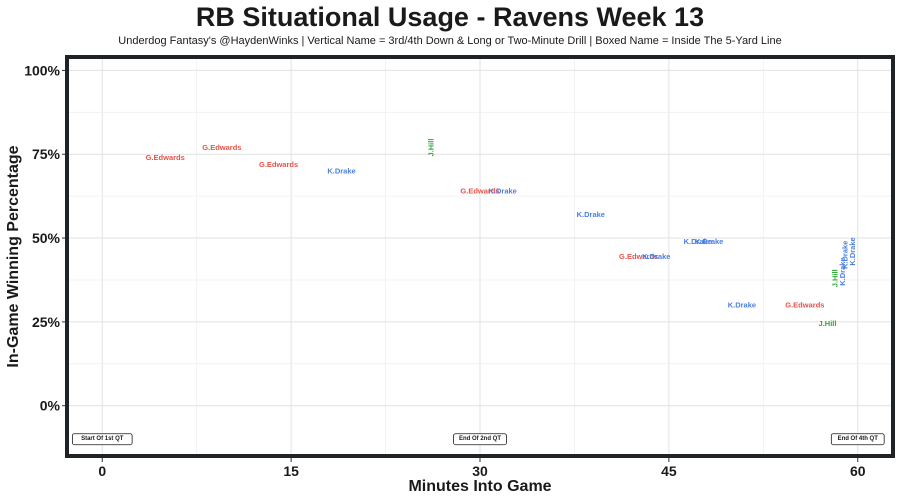 Image resolution: width=900 pixels, height=500 pixels. What do you see at coordinates (13, 256) in the screenshot?
I see `y-axis-label: In-Game Winning Percentage` at bounding box center [13, 256].